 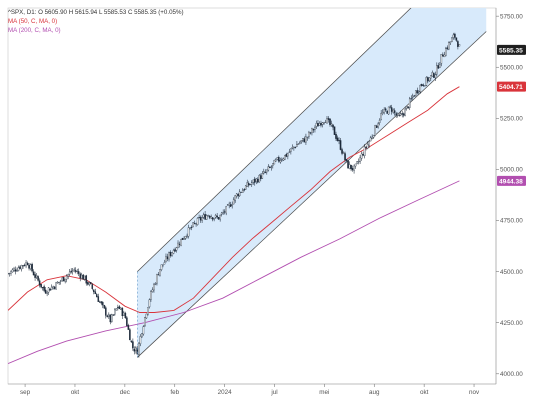 I want to click on x-tick-label: nov, so click(x=474, y=392).